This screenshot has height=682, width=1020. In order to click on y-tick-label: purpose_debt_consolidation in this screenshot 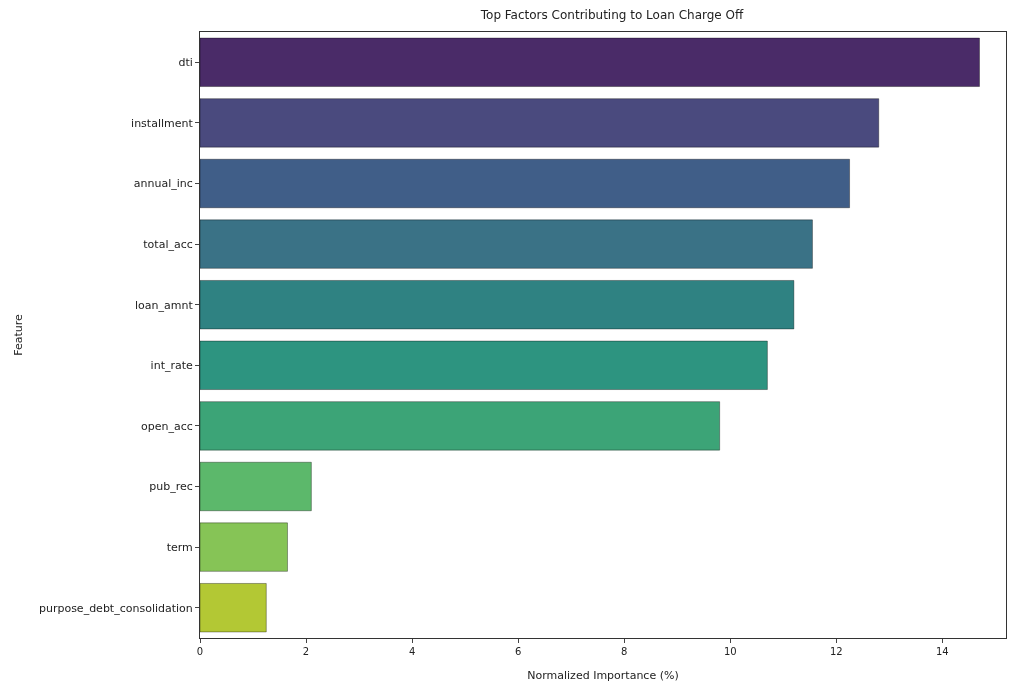, I will do `click(115, 608)`.